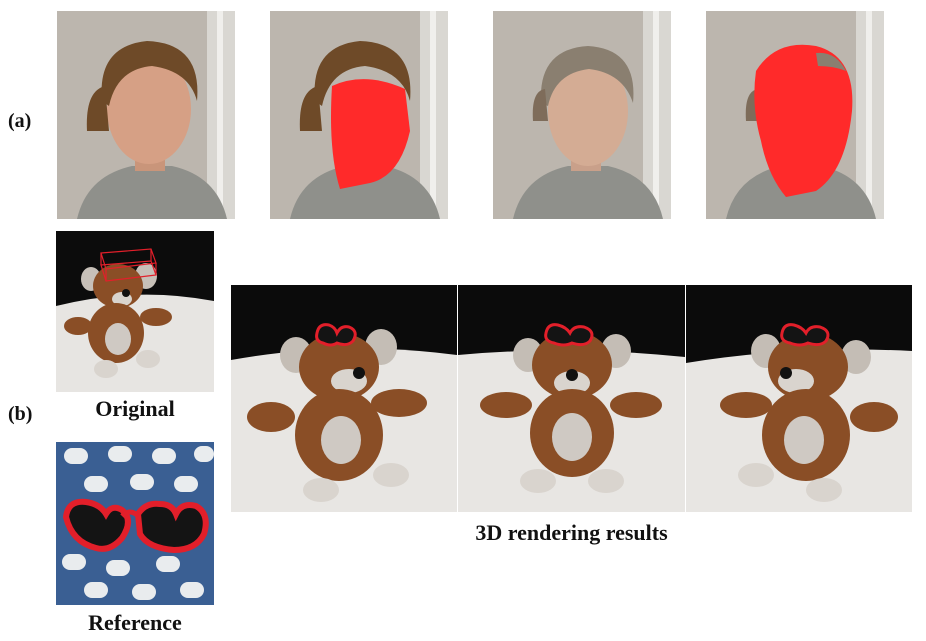 The image size is (926, 641). What do you see at coordinates (571, 532) in the screenshot?
I see `results-caption: 3D rendering results` at bounding box center [571, 532].